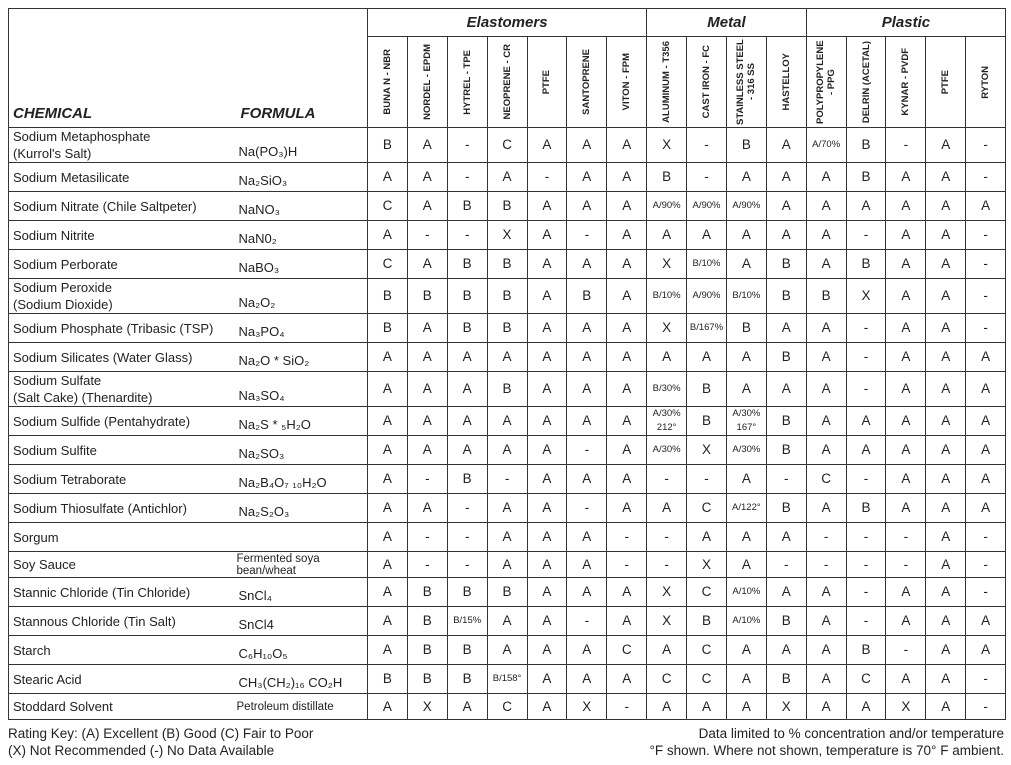 This screenshot has width=1011, height=765. I want to click on formula-cell: Na₂O * SiO₂, so click(302, 357).